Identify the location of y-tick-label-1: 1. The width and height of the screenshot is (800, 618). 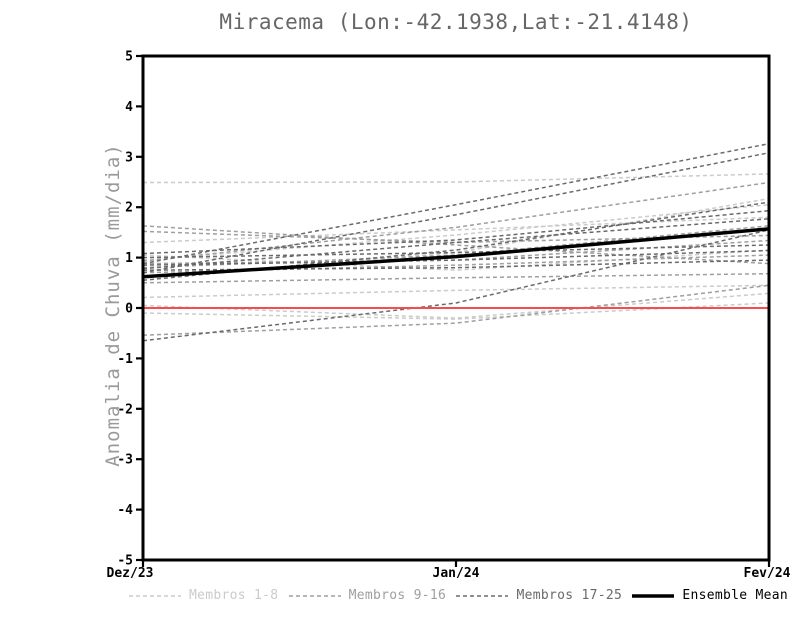
(129, 258).